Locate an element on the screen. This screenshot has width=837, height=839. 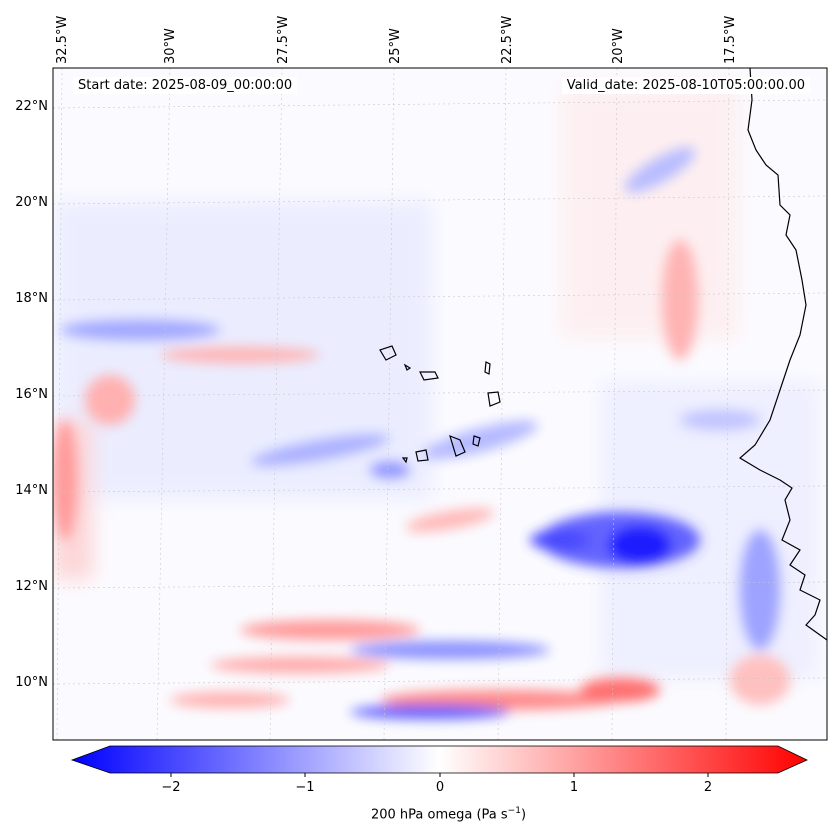
colorbar is located at coordinates (439, 761).